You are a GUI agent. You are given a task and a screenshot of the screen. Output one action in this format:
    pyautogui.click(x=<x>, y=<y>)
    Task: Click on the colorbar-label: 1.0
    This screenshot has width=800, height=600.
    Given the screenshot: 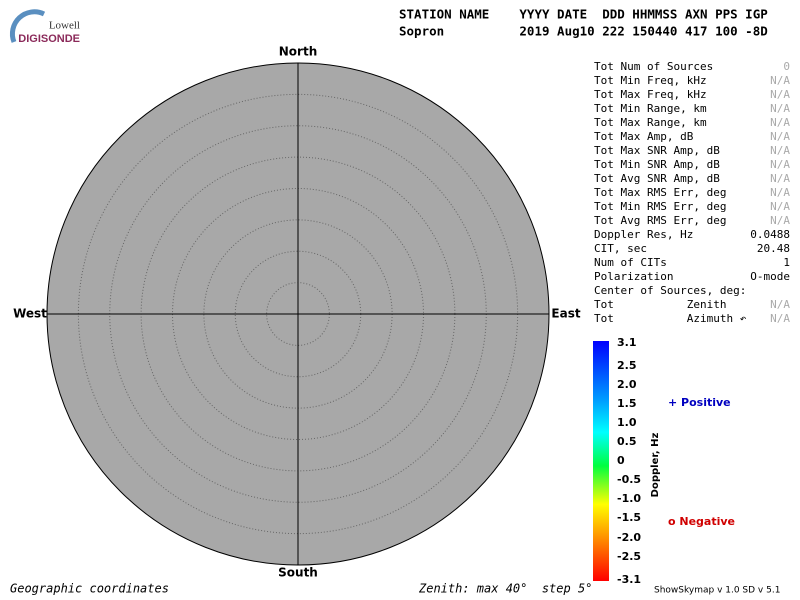 What is the action you would take?
    pyautogui.click(x=627, y=422)
    